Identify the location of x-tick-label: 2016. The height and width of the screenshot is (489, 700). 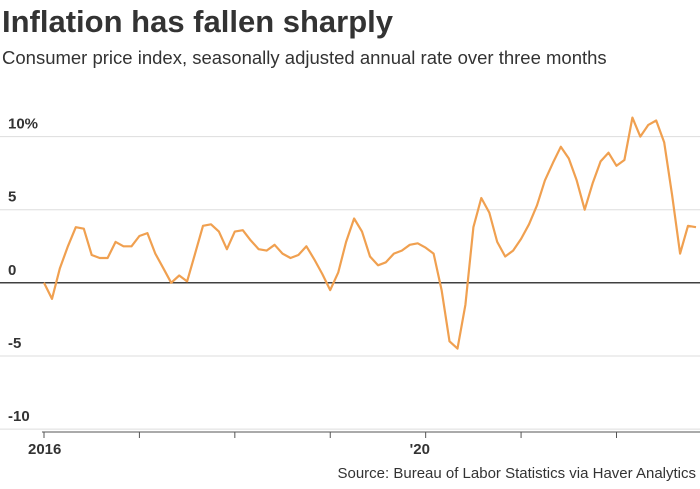
(44, 449).